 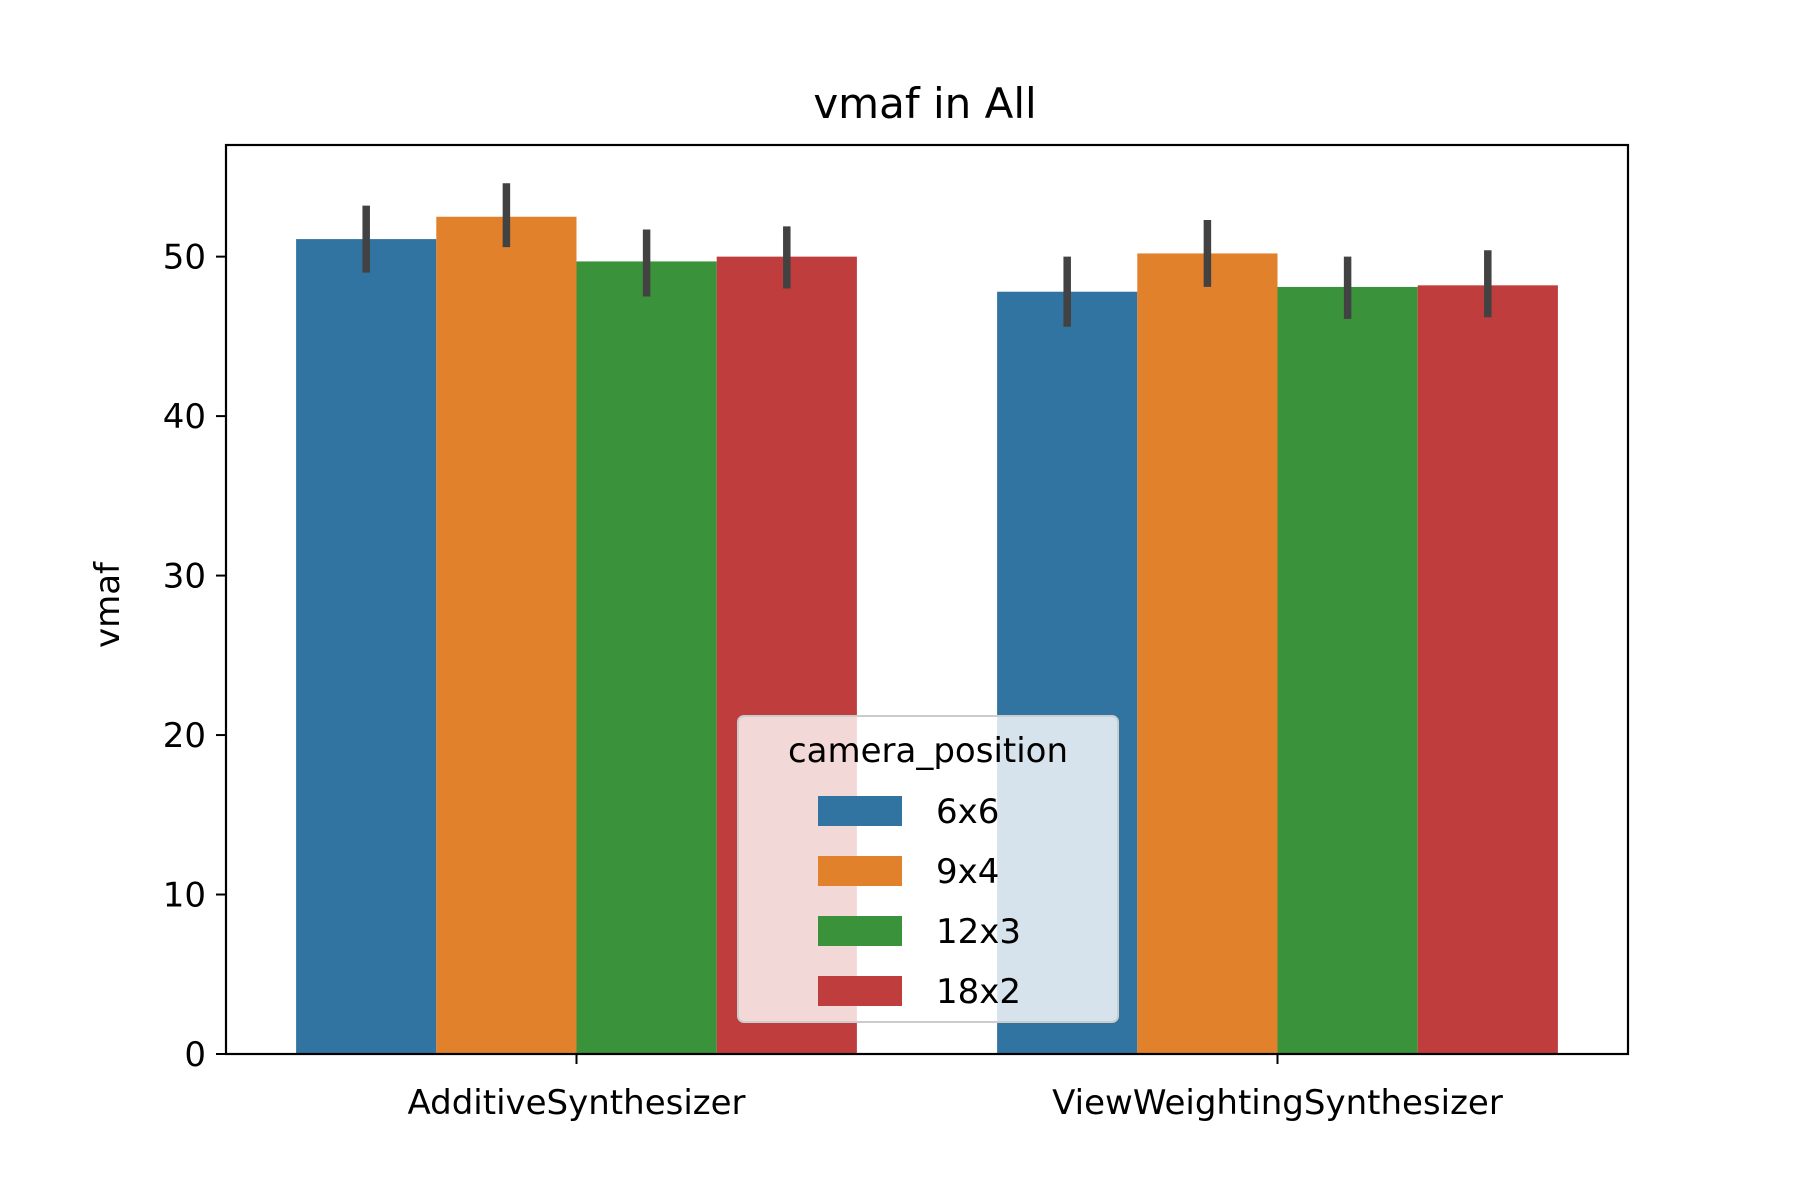 What do you see at coordinates (967, 812) in the screenshot?
I see `legend-label-6x6: 6x6` at bounding box center [967, 812].